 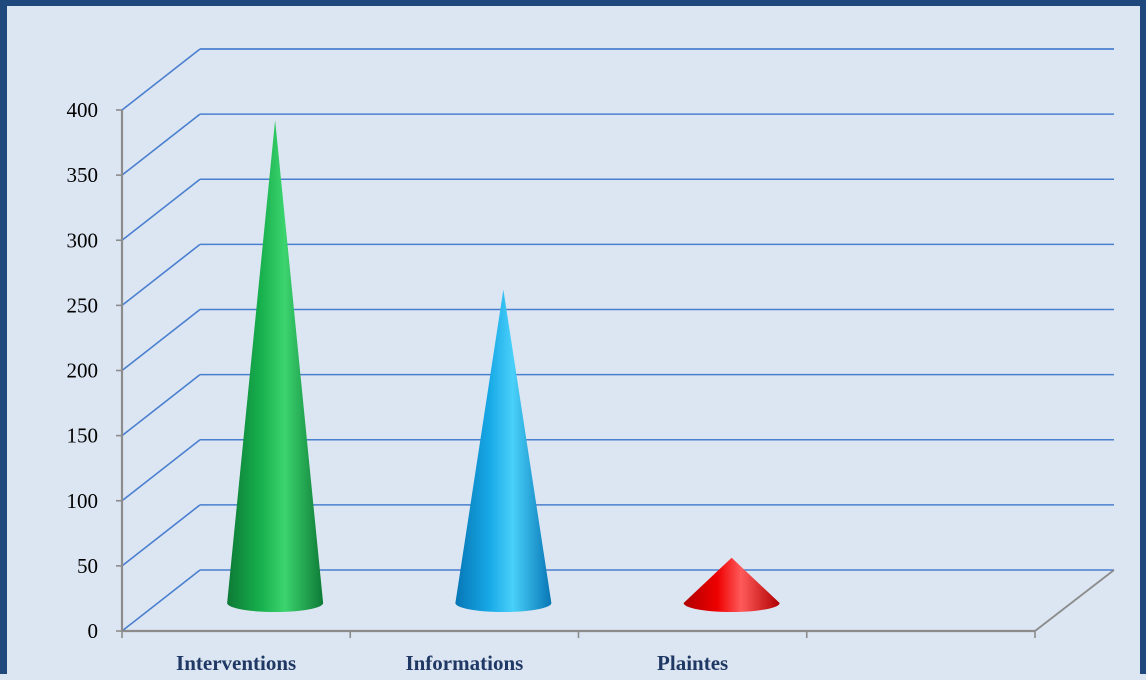 What do you see at coordinates (731, 584) in the screenshot?
I see `cone-bar-plaintes` at bounding box center [731, 584].